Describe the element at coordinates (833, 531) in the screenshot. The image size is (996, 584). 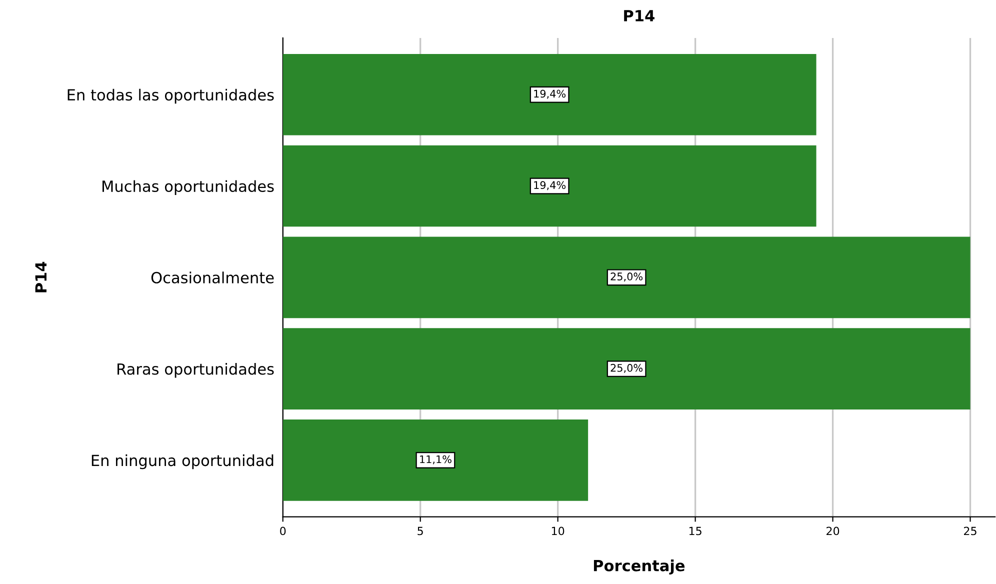
I see `x-tick-label: 20` at that location.